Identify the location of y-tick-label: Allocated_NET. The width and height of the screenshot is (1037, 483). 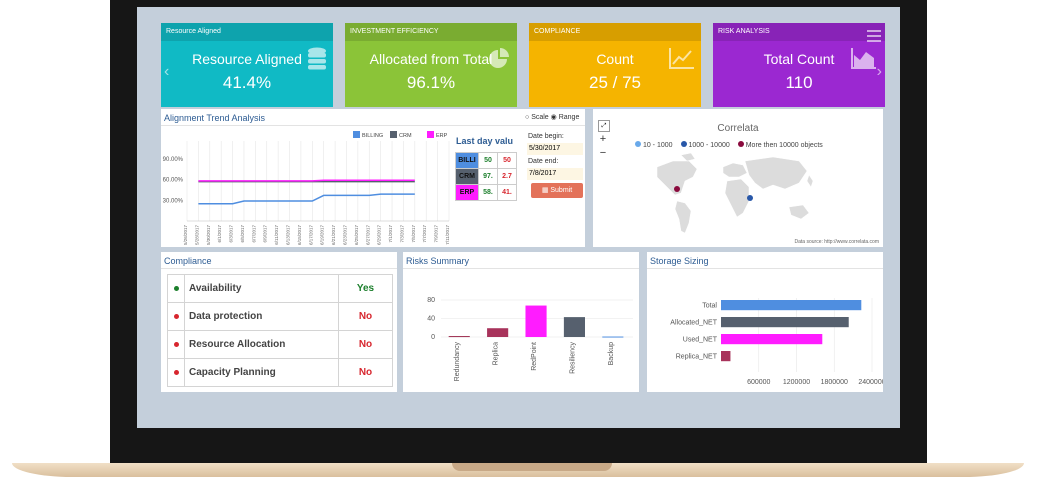
(693, 323).